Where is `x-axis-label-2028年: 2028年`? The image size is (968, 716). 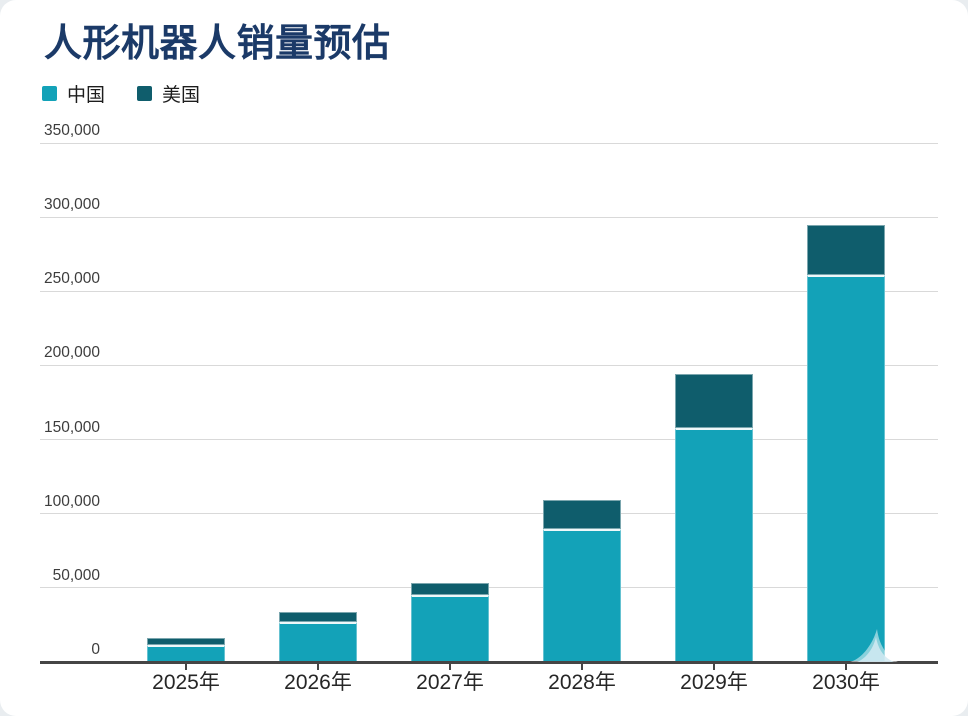
x-axis-label-2028年: 2028年 is located at coordinates (582, 682).